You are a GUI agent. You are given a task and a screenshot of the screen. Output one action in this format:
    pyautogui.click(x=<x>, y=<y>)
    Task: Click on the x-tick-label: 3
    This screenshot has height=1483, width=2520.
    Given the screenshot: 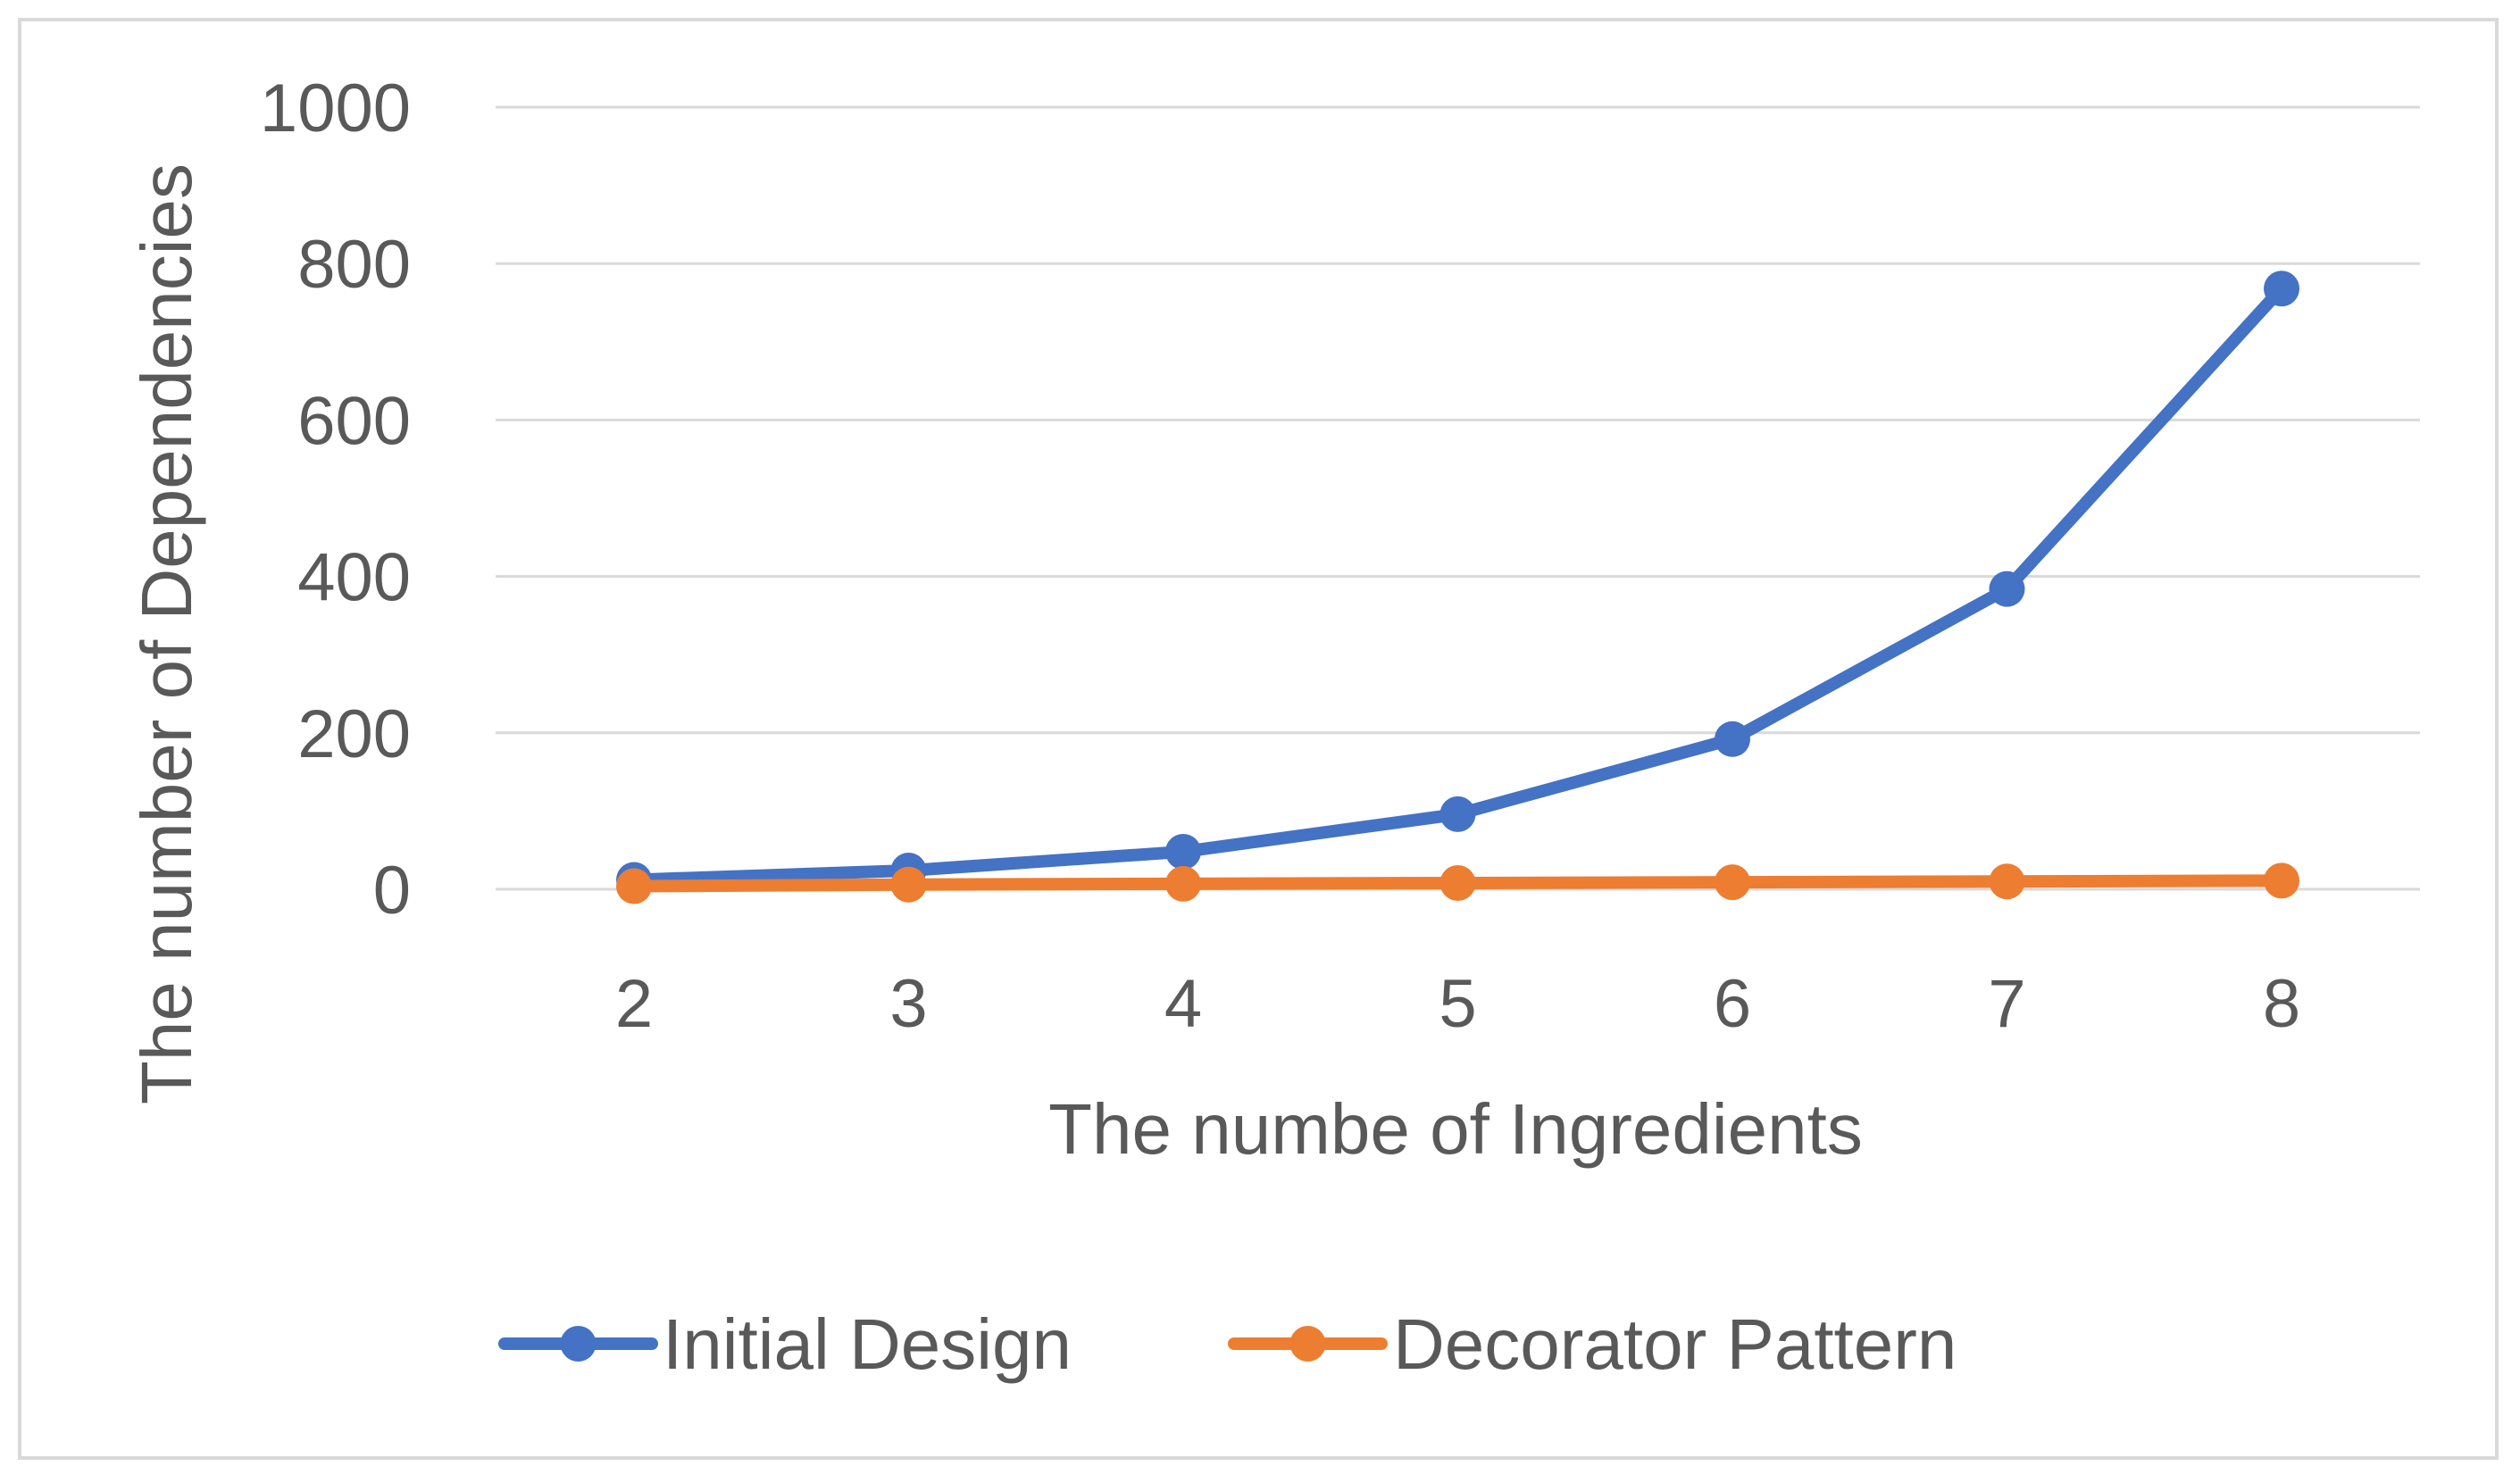 What is the action you would take?
    pyautogui.click(x=908, y=1004)
    